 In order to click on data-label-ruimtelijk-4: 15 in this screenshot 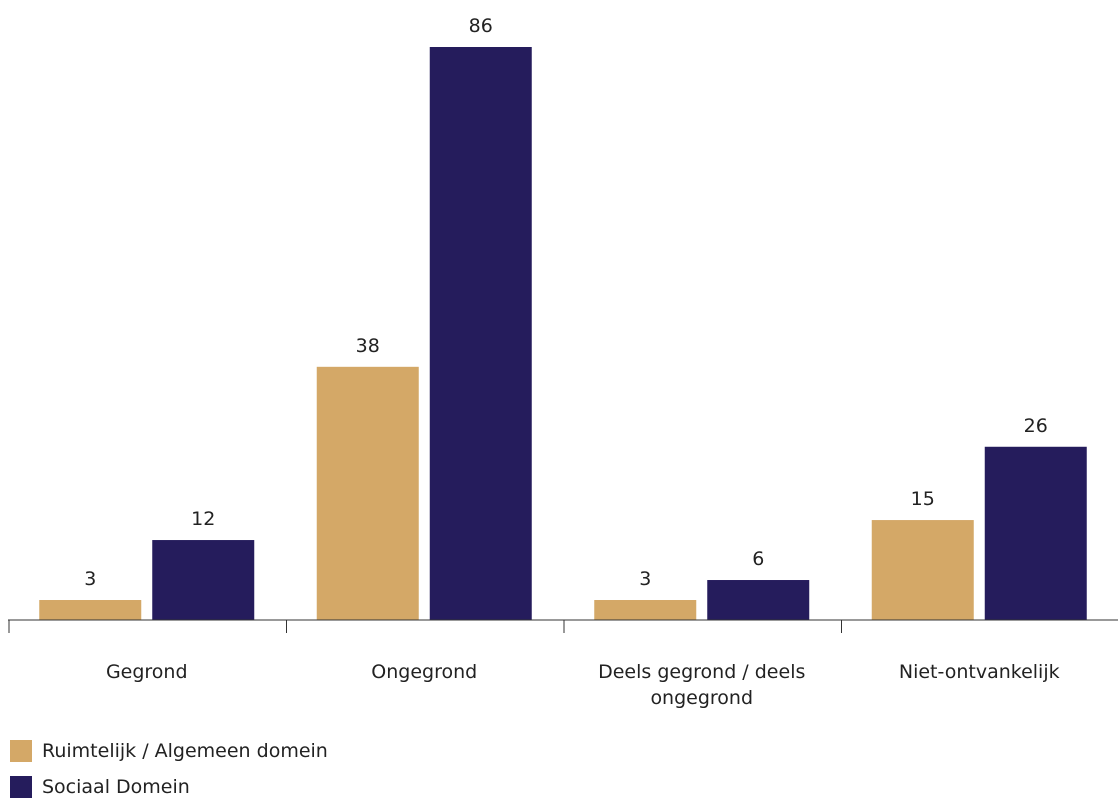, I will do `click(923, 499)`.